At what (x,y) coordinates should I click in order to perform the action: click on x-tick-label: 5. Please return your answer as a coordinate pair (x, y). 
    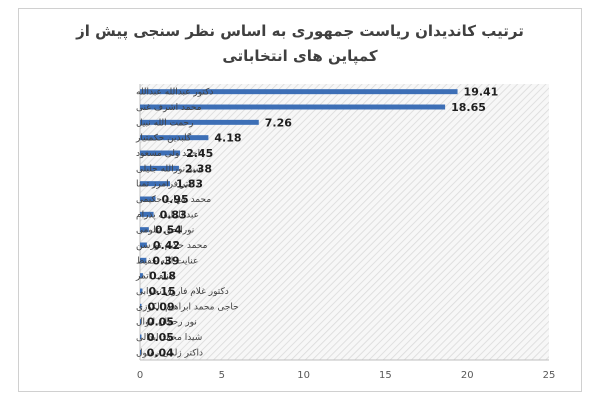
    Looking at the image, I should click on (222, 375).